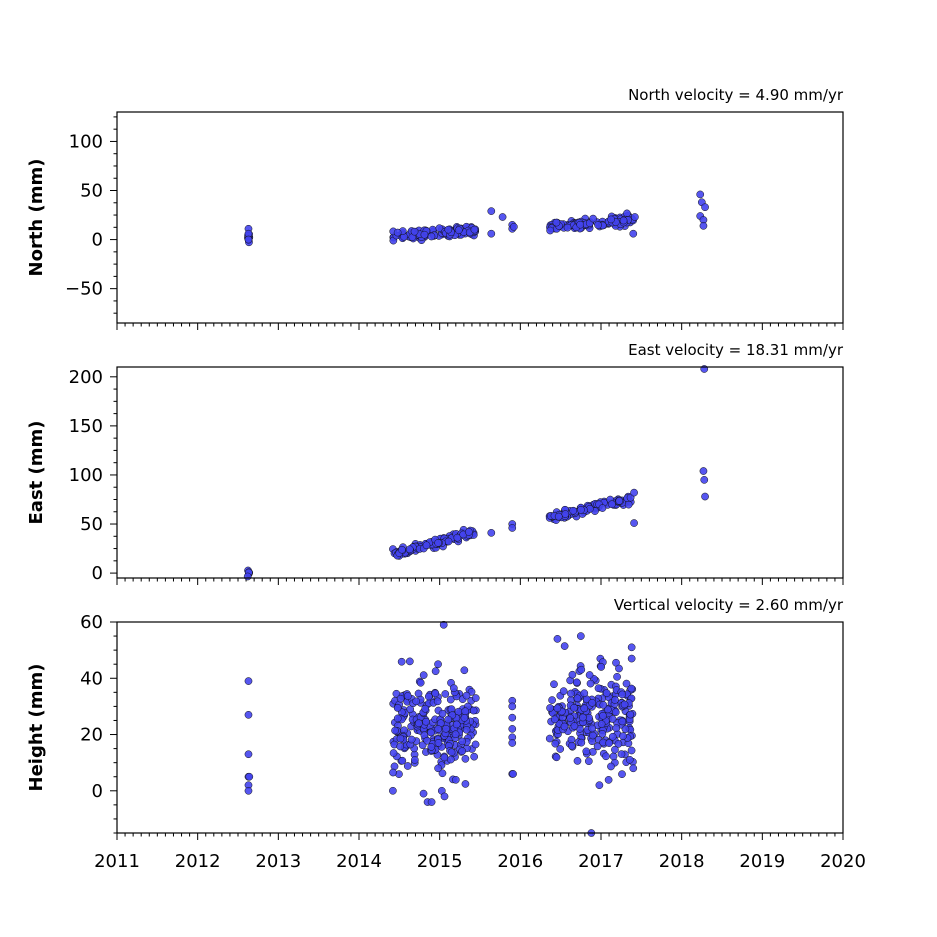  I want to click on east-velocity-label: East velocity = 18.31 mm/yr, so click(736, 350).